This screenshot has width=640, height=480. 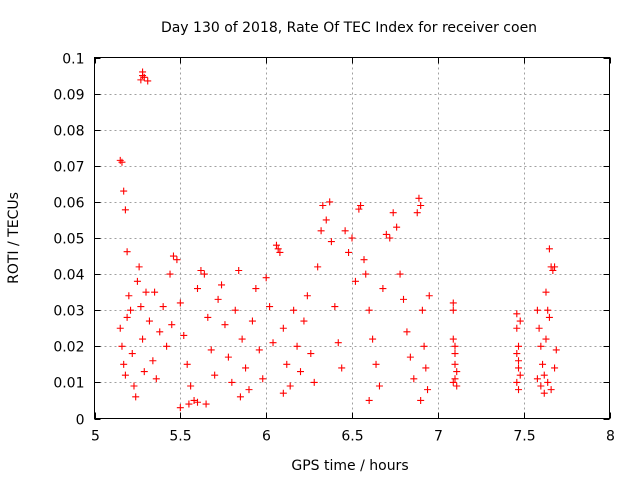 What do you see at coordinates (68, 312) in the screenshot?
I see `y-tick-label: 0.03` at bounding box center [68, 312].